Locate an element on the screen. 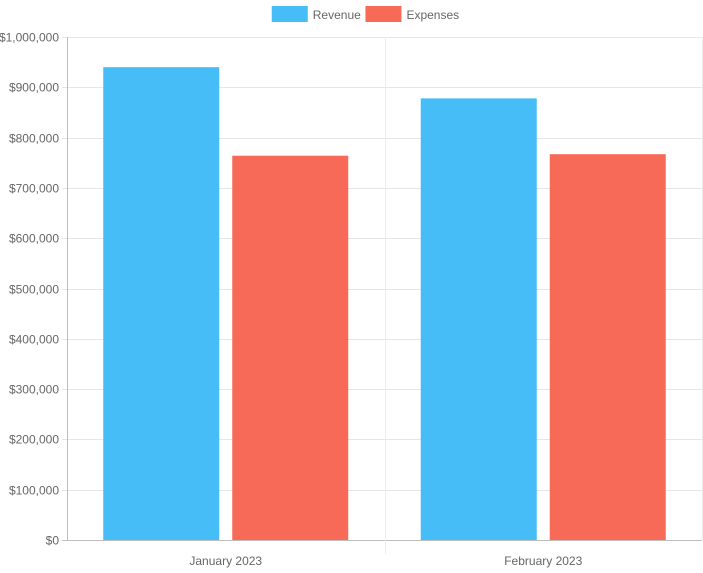 The image size is (703, 573). y-tick-label: $500,000 is located at coordinates (34, 290).